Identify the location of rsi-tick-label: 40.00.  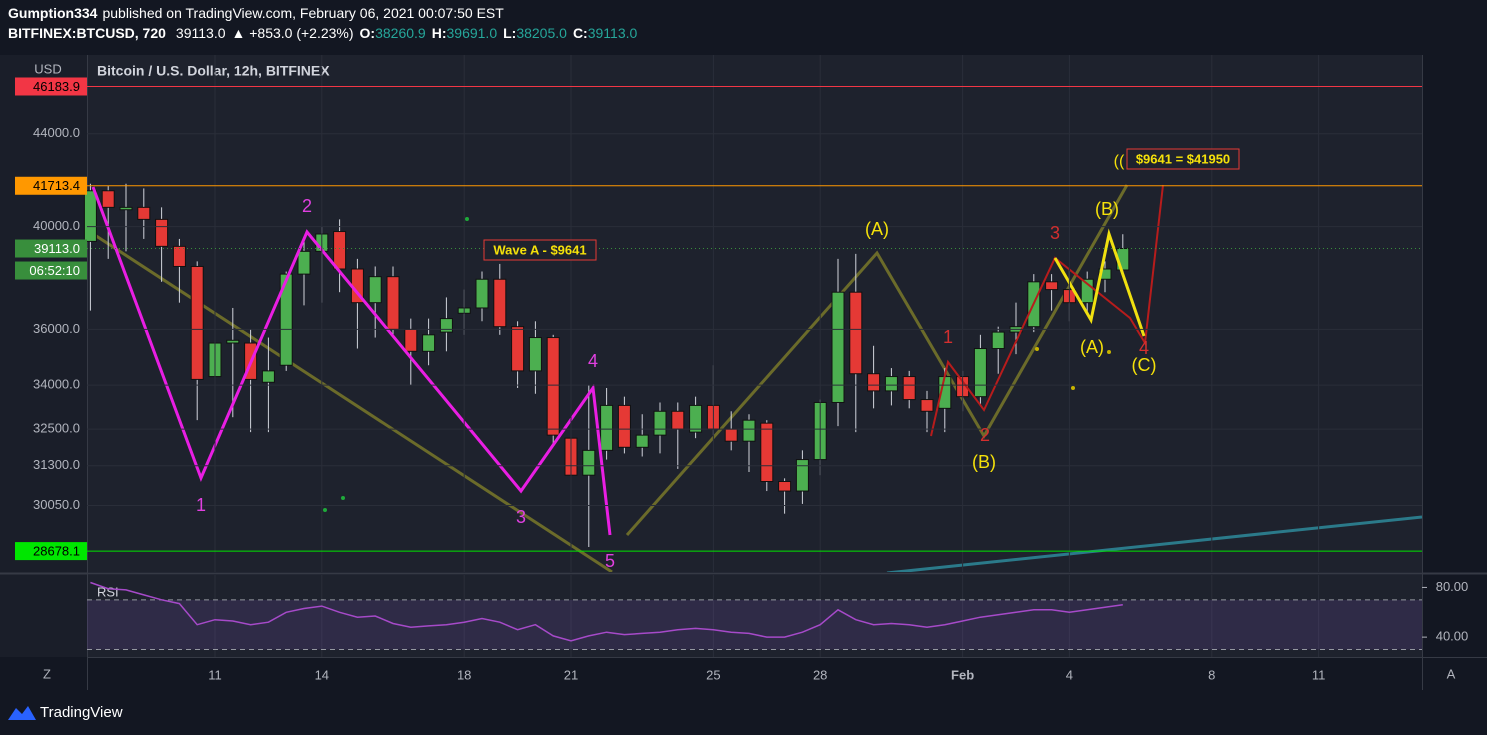
(1452, 636).